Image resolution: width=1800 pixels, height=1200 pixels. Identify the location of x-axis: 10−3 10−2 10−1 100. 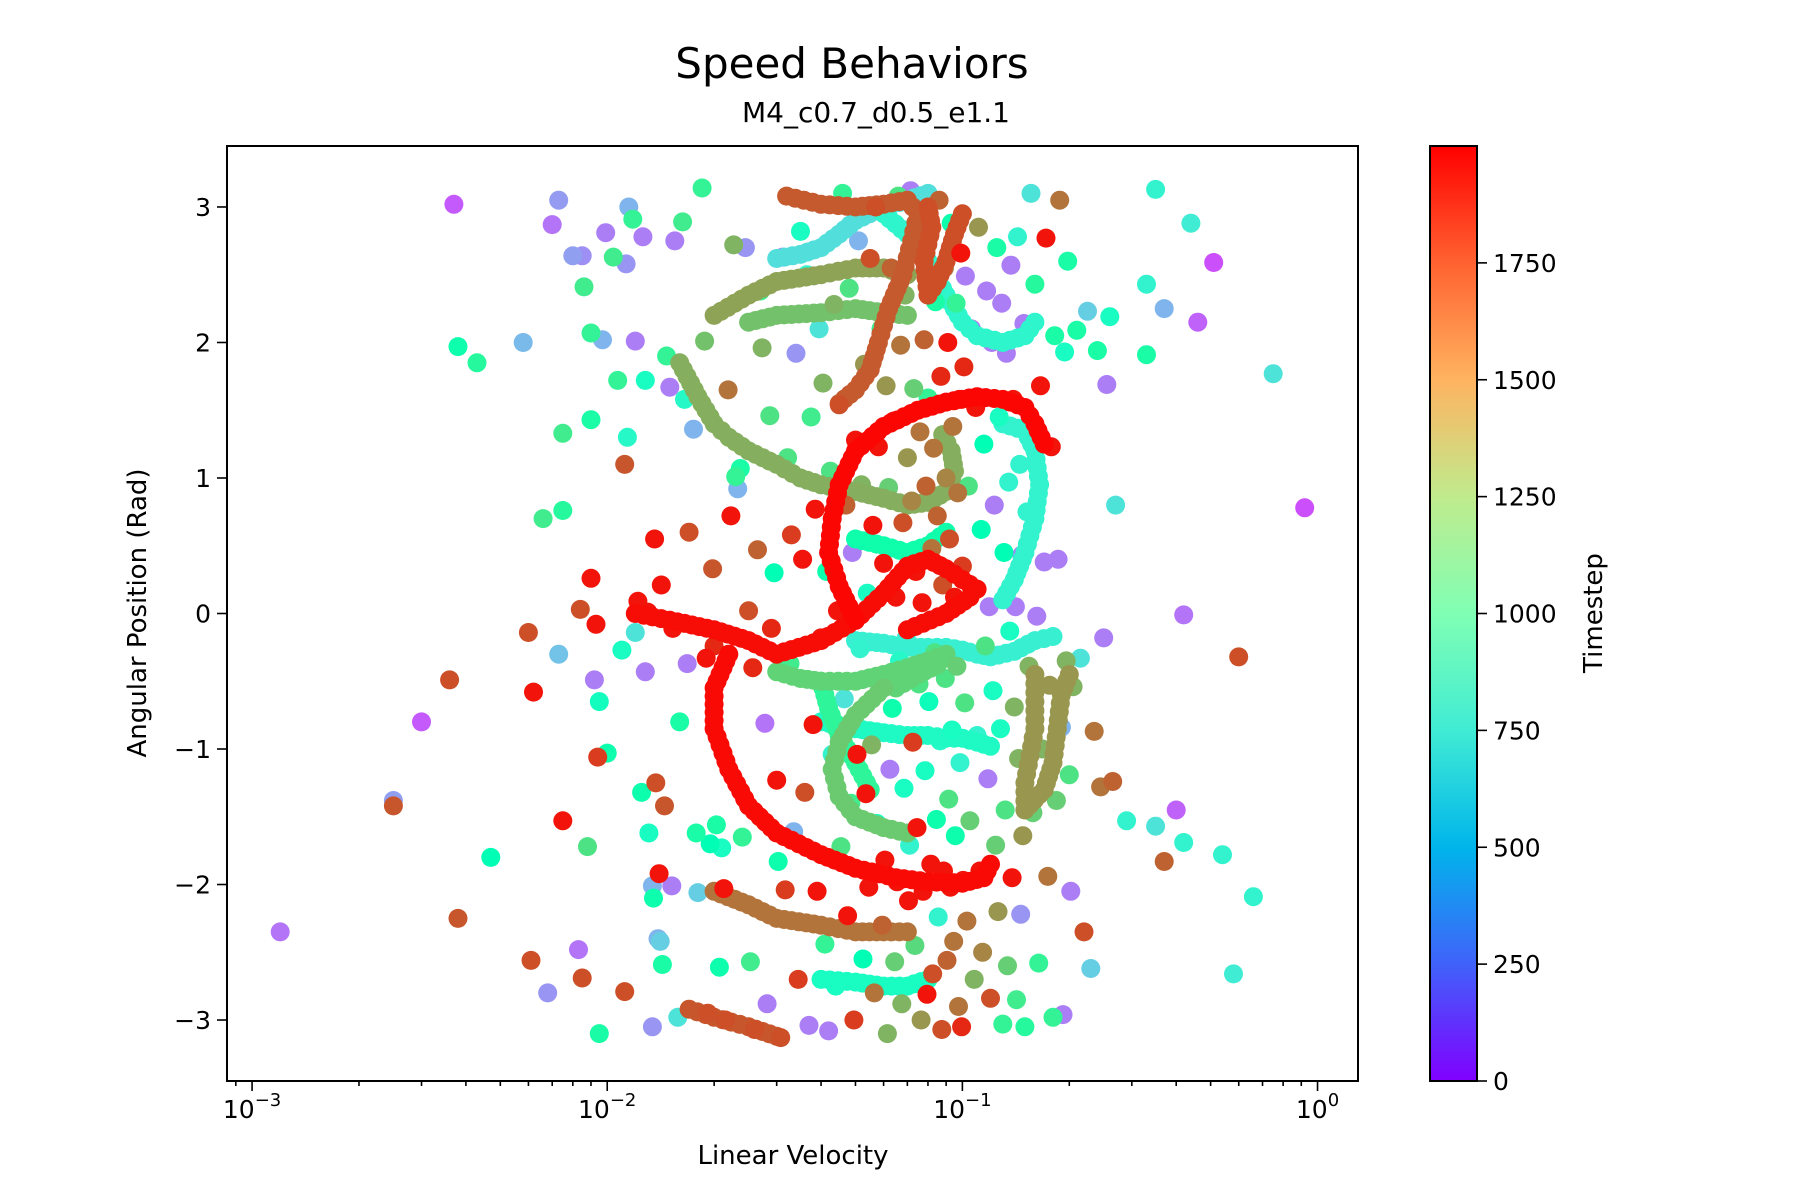
(781, 1102).